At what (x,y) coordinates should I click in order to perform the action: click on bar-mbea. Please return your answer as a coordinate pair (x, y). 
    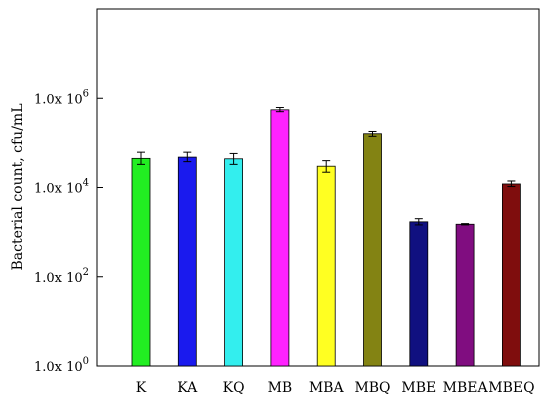
    Looking at the image, I should click on (465, 295).